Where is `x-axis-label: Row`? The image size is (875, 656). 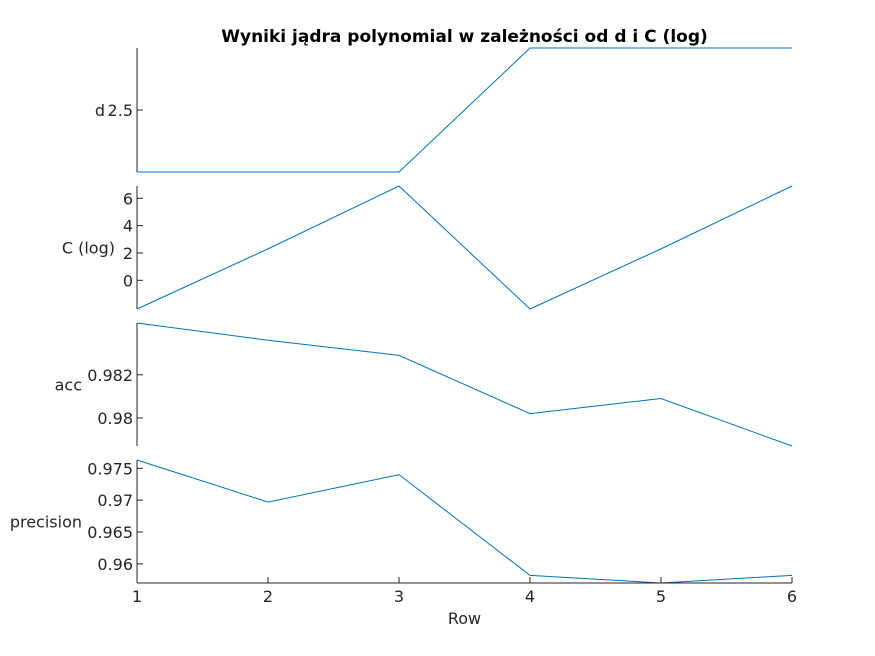
x-axis-label: Row is located at coordinates (464, 618).